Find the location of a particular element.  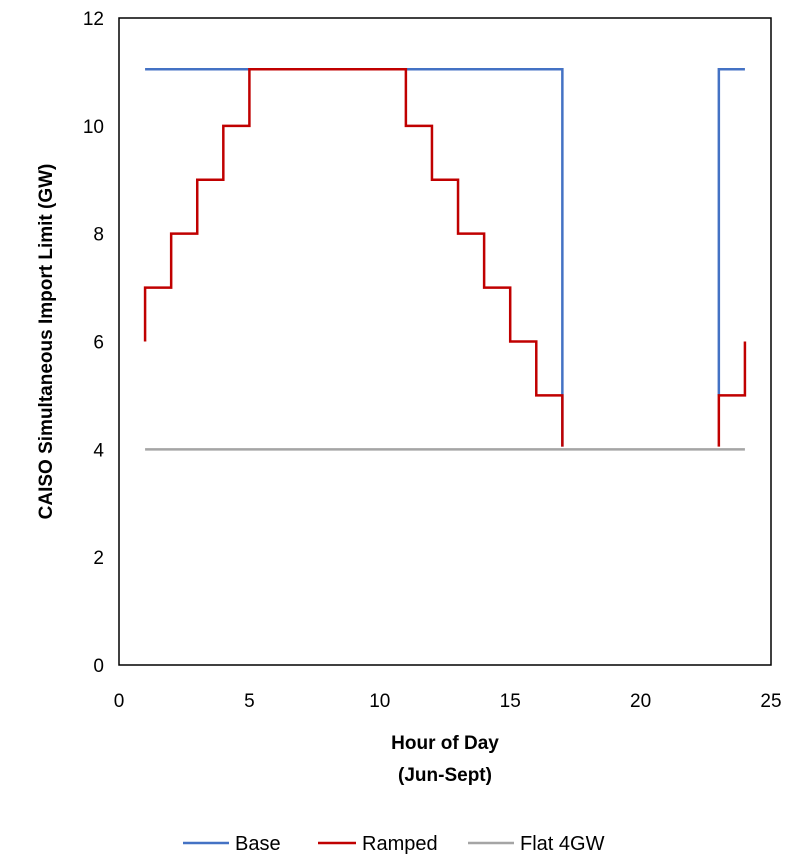

y-axis-ticks: 0 2 4 6 8 10 12 is located at coordinates (94, 343).